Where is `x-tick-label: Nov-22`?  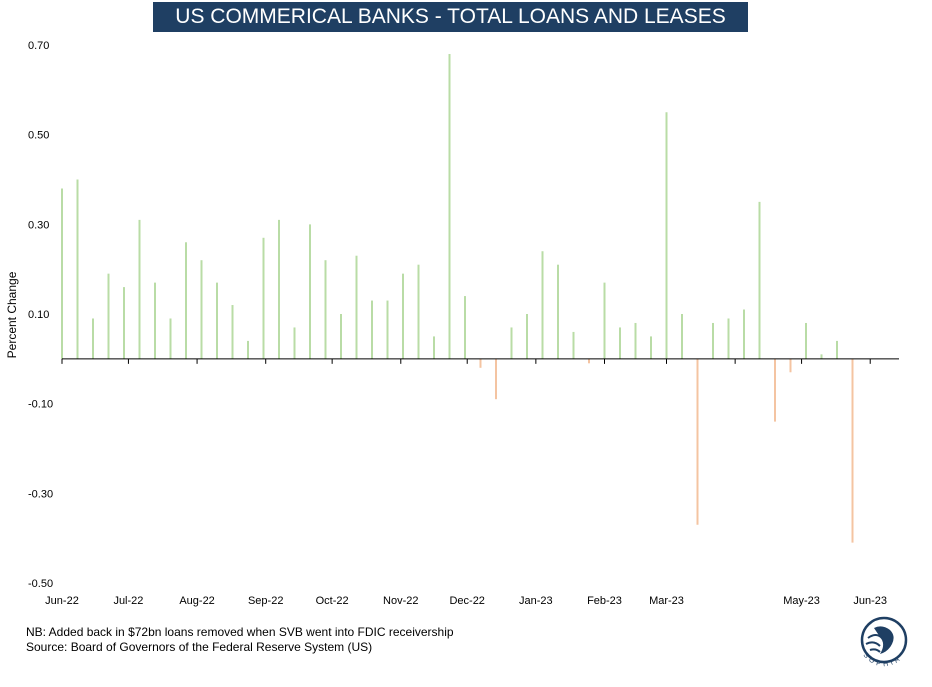 x-tick-label: Nov-22 is located at coordinates (400, 601).